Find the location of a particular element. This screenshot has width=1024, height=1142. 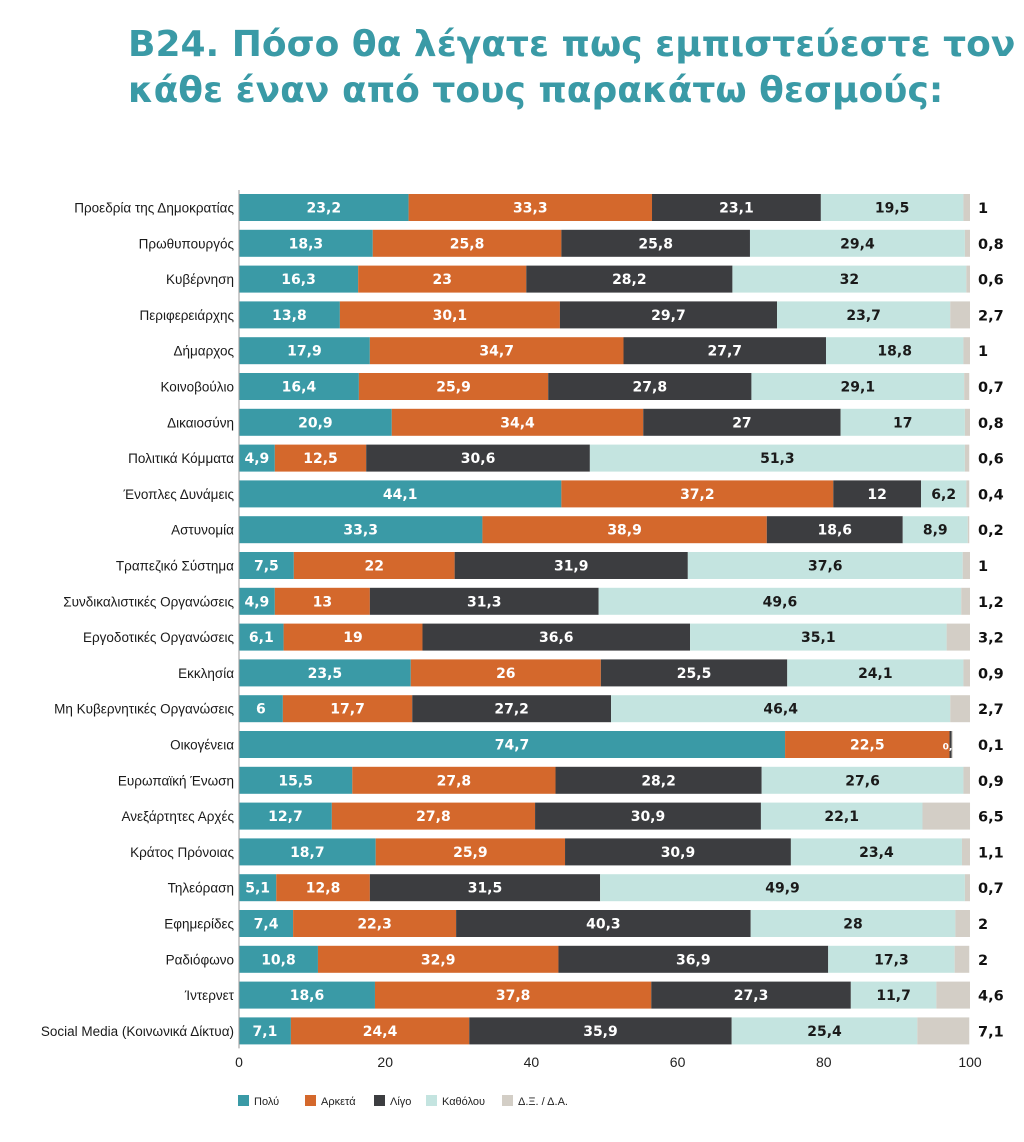

data-label: 2,7 is located at coordinates (991, 710).